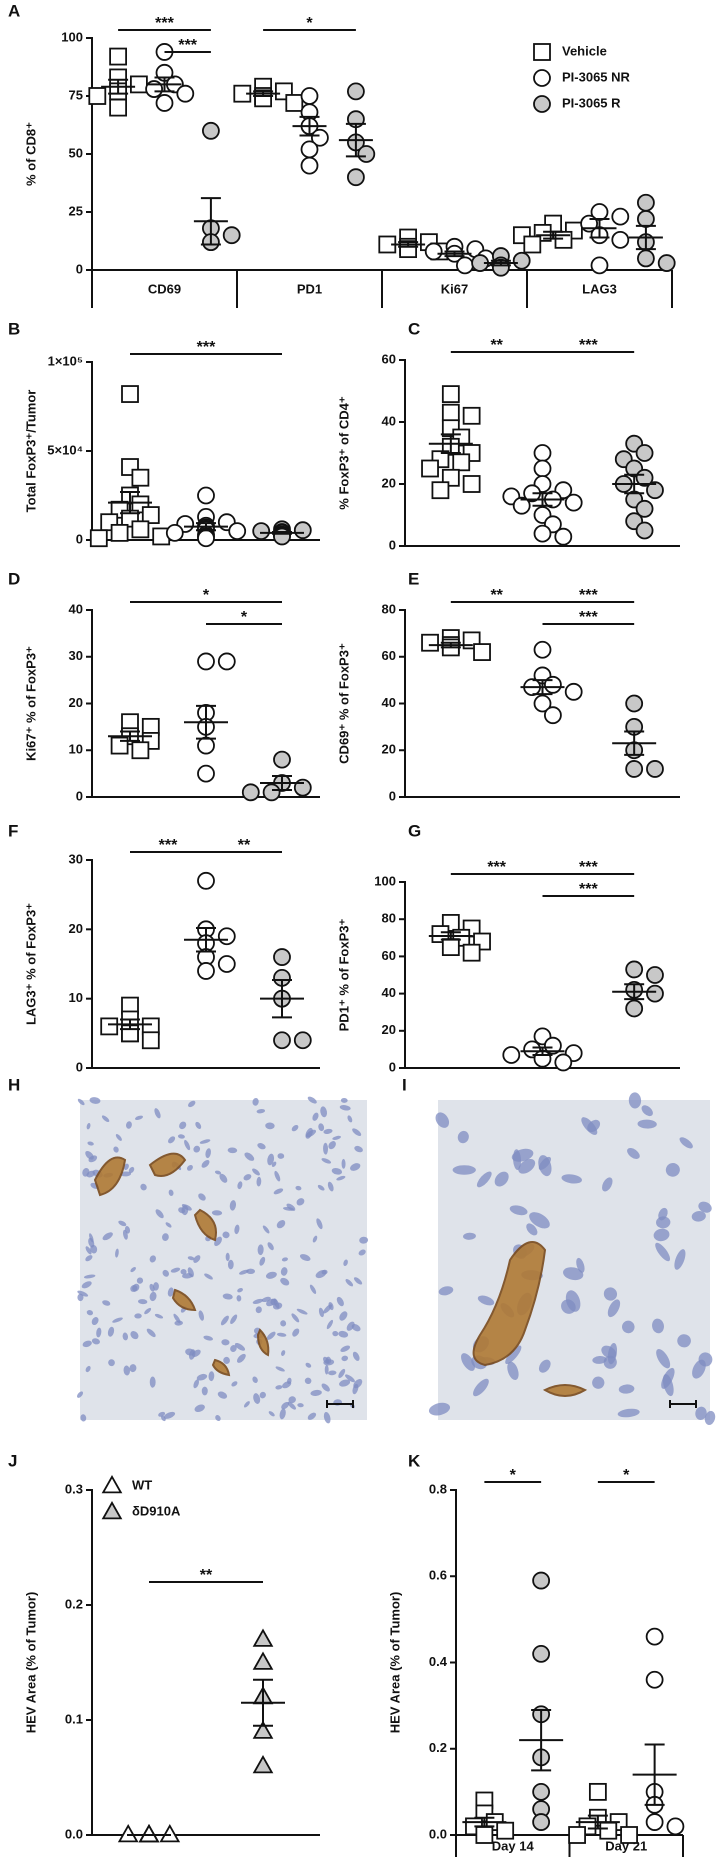  Describe the element at coordinates (414, 328) in the screenshot. I see `panel-label: C` at that location.